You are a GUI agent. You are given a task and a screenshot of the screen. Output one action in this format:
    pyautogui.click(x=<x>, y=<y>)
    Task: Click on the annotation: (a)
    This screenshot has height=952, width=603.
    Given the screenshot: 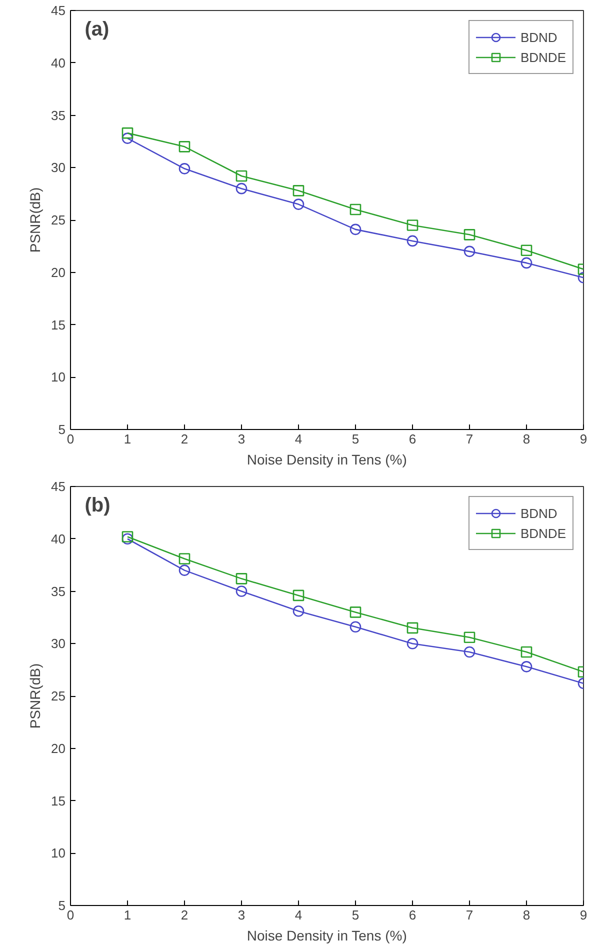 What is the action you would take?
    pyautogui.click(x=97, y=29)
    